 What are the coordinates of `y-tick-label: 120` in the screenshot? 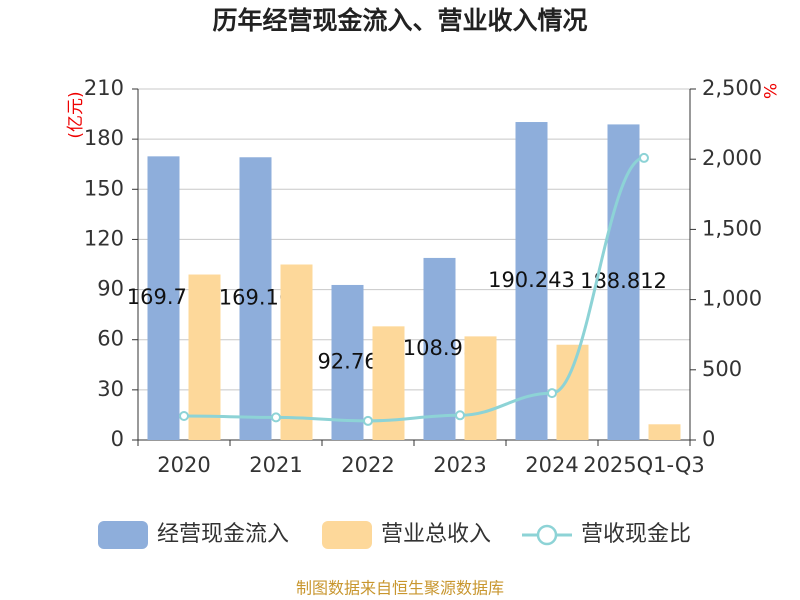 It's located at (104, 238).